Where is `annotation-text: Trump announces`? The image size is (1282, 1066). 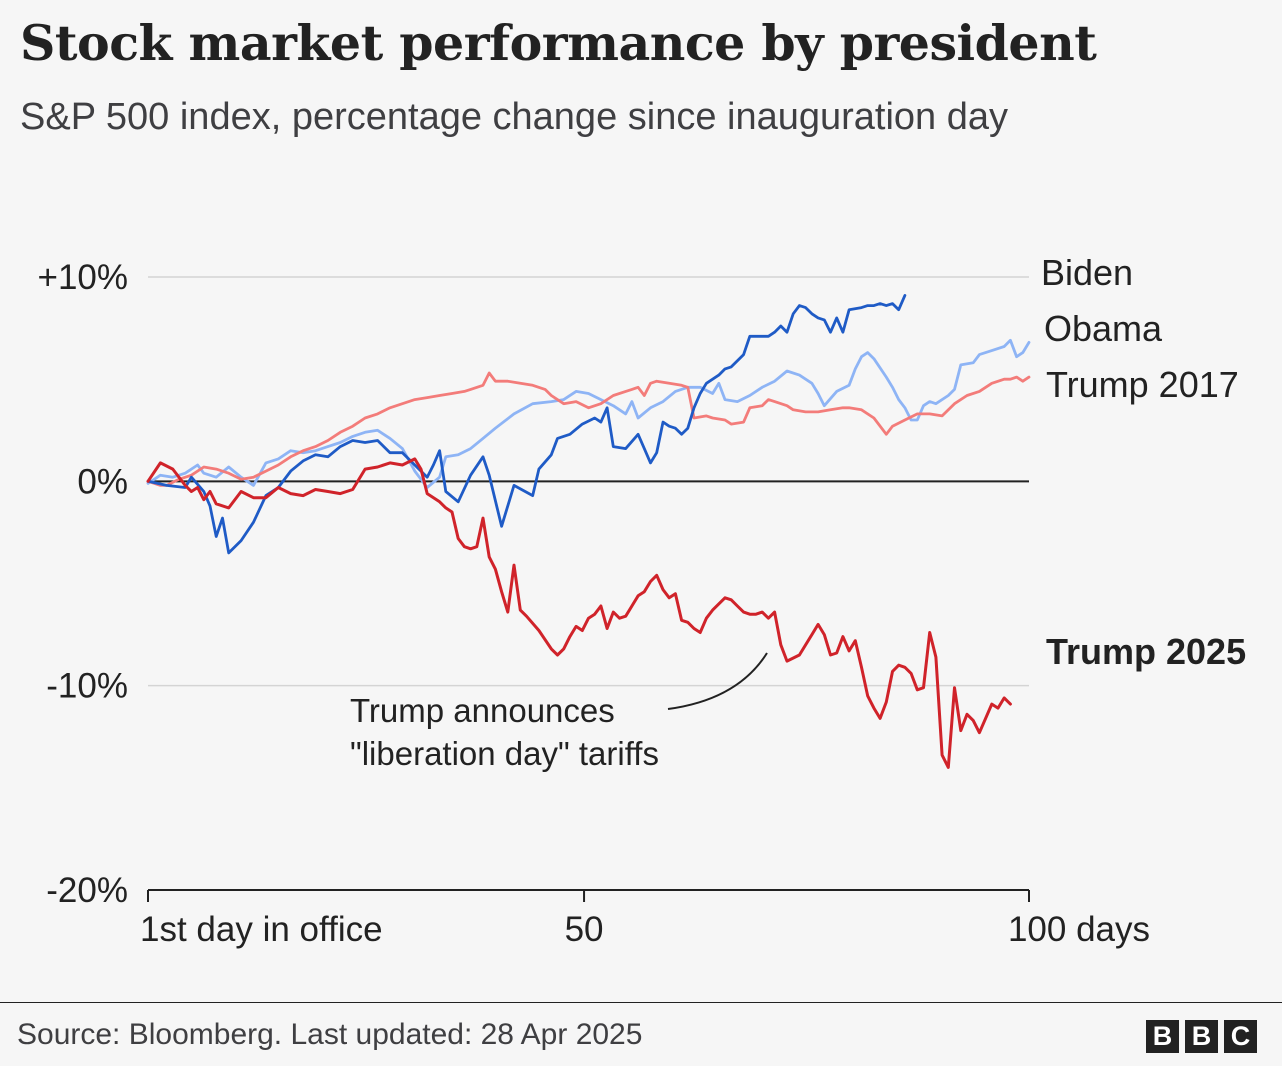 annotation-text: Trump announces is located at coordinates (482, 710).